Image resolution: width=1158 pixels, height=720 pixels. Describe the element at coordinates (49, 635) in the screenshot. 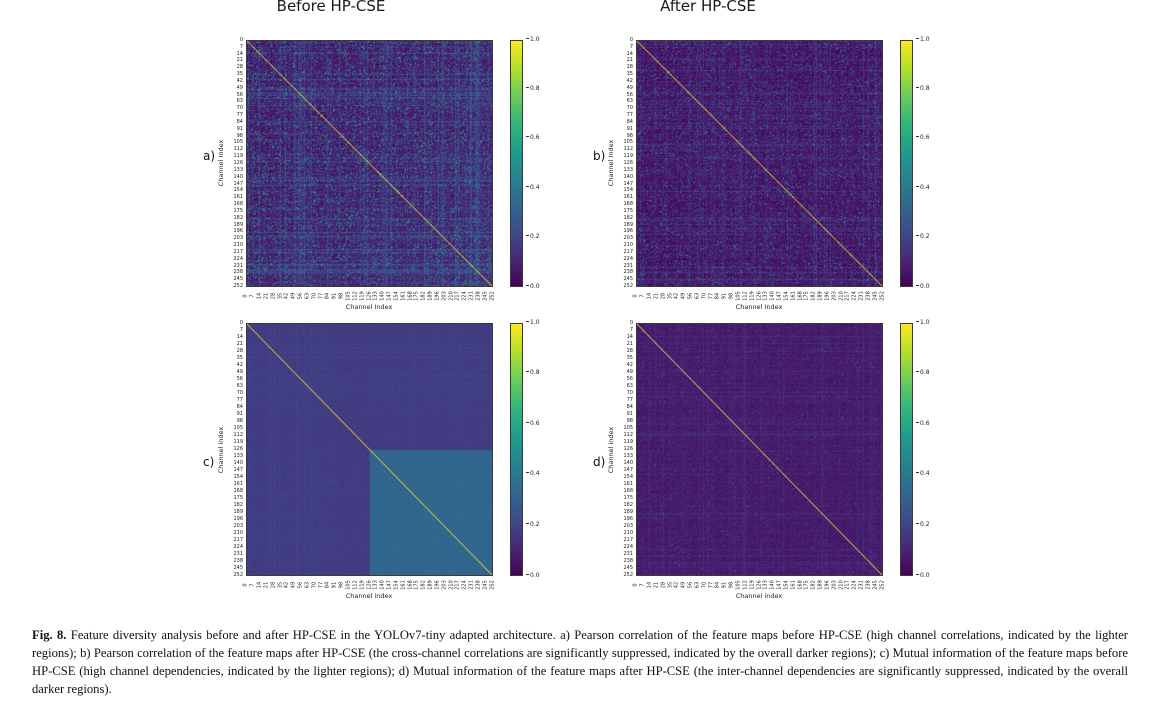

I see `figure-caption-prefix: Fig. 8.` at that location.